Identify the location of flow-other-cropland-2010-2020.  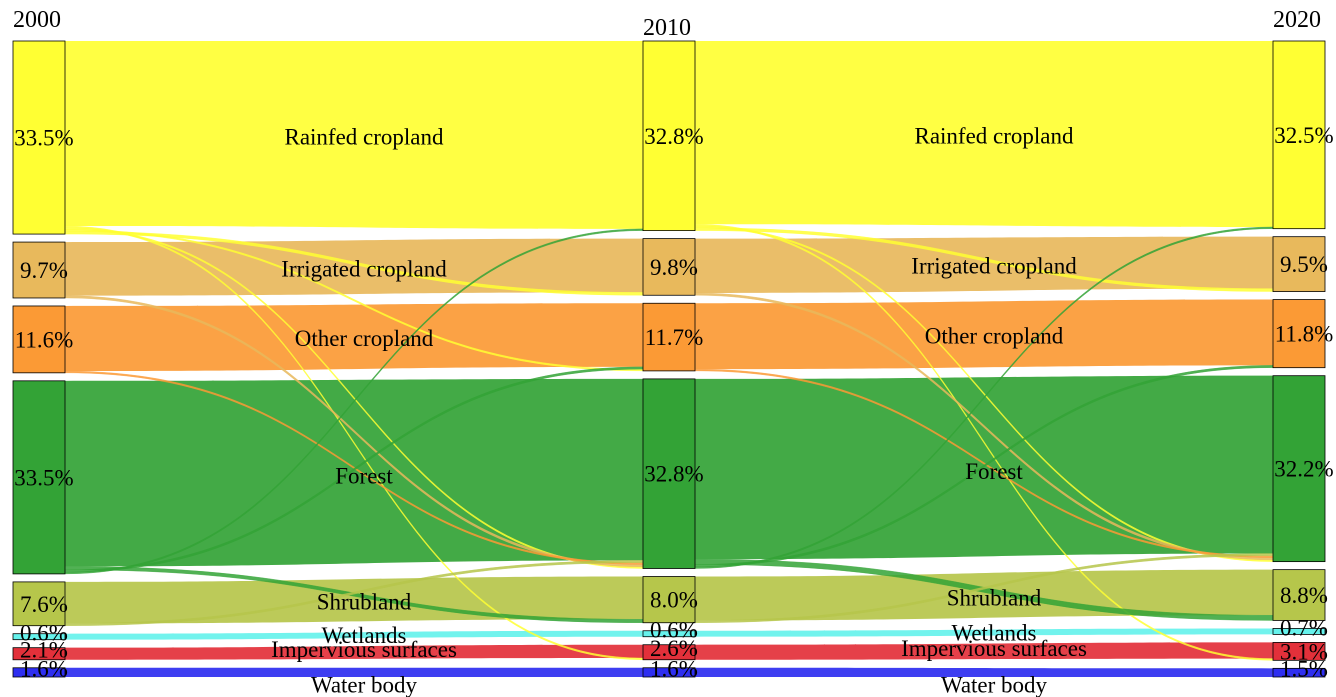
(984, 334).